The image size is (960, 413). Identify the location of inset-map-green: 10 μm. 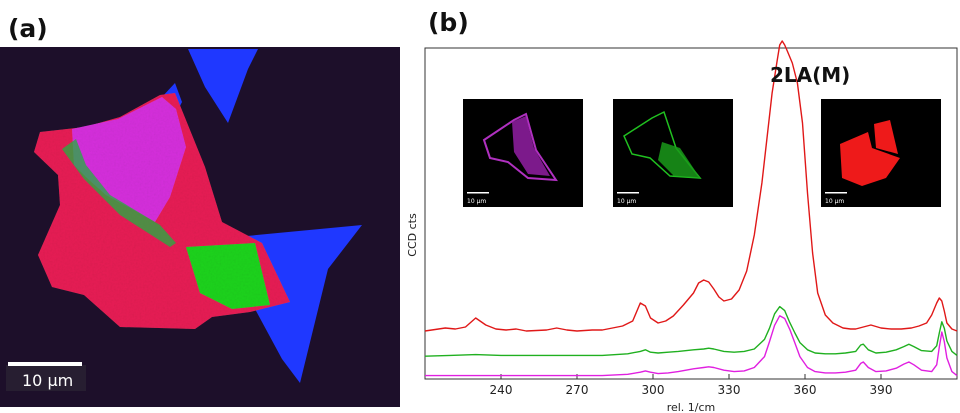
(673, 153).